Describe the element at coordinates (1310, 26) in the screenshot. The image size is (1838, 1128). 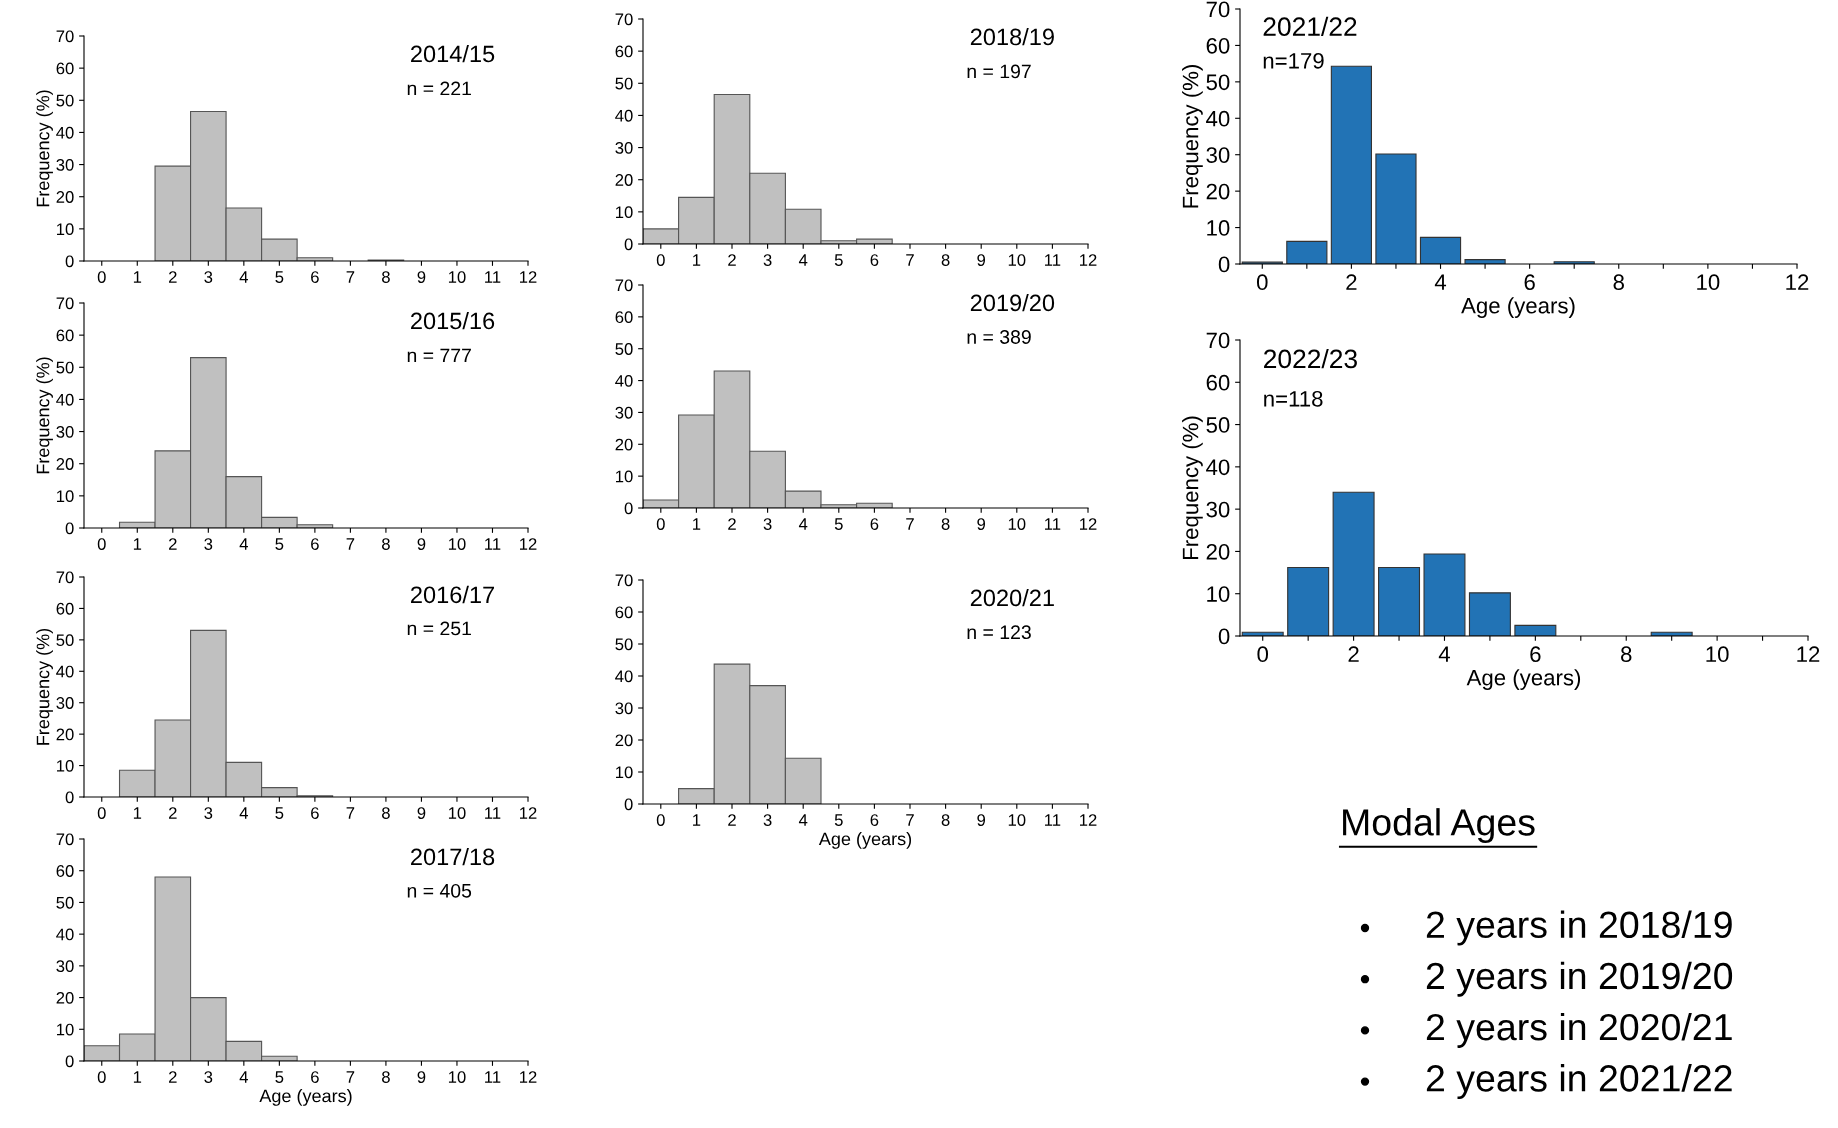
I see `chart-title: 2021/22` at that location.